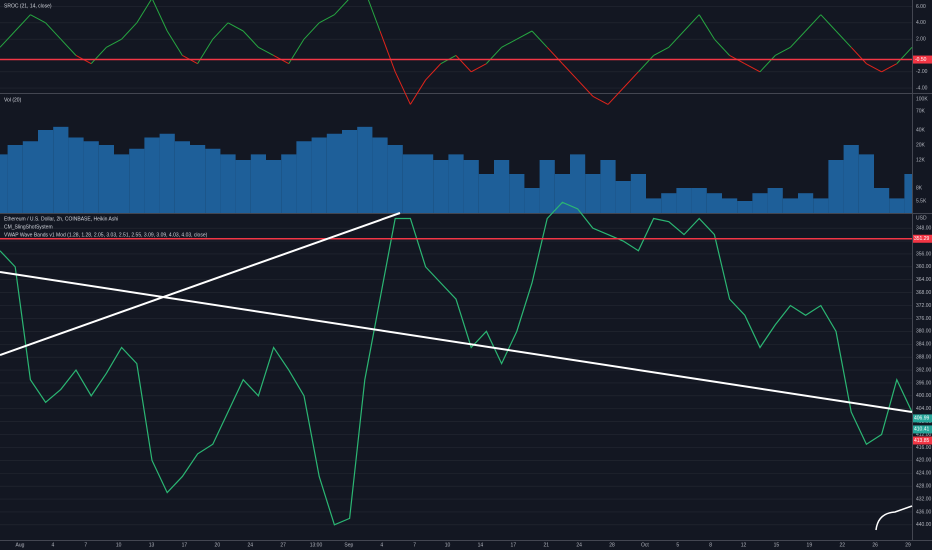  What do you see at coordinates (677, 545) in the screenshot?
I see `x-tick-label: 5` at bounding box center [677, 545].